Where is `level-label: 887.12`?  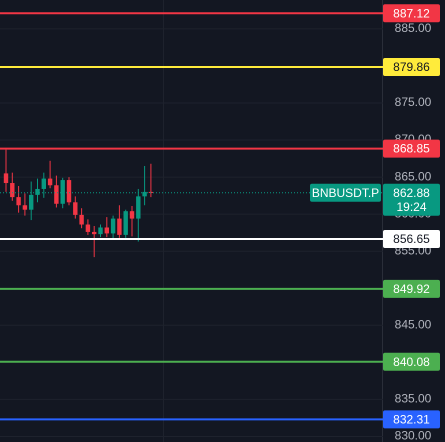
level-label: 887.12 is located at coordinates (411, 13).